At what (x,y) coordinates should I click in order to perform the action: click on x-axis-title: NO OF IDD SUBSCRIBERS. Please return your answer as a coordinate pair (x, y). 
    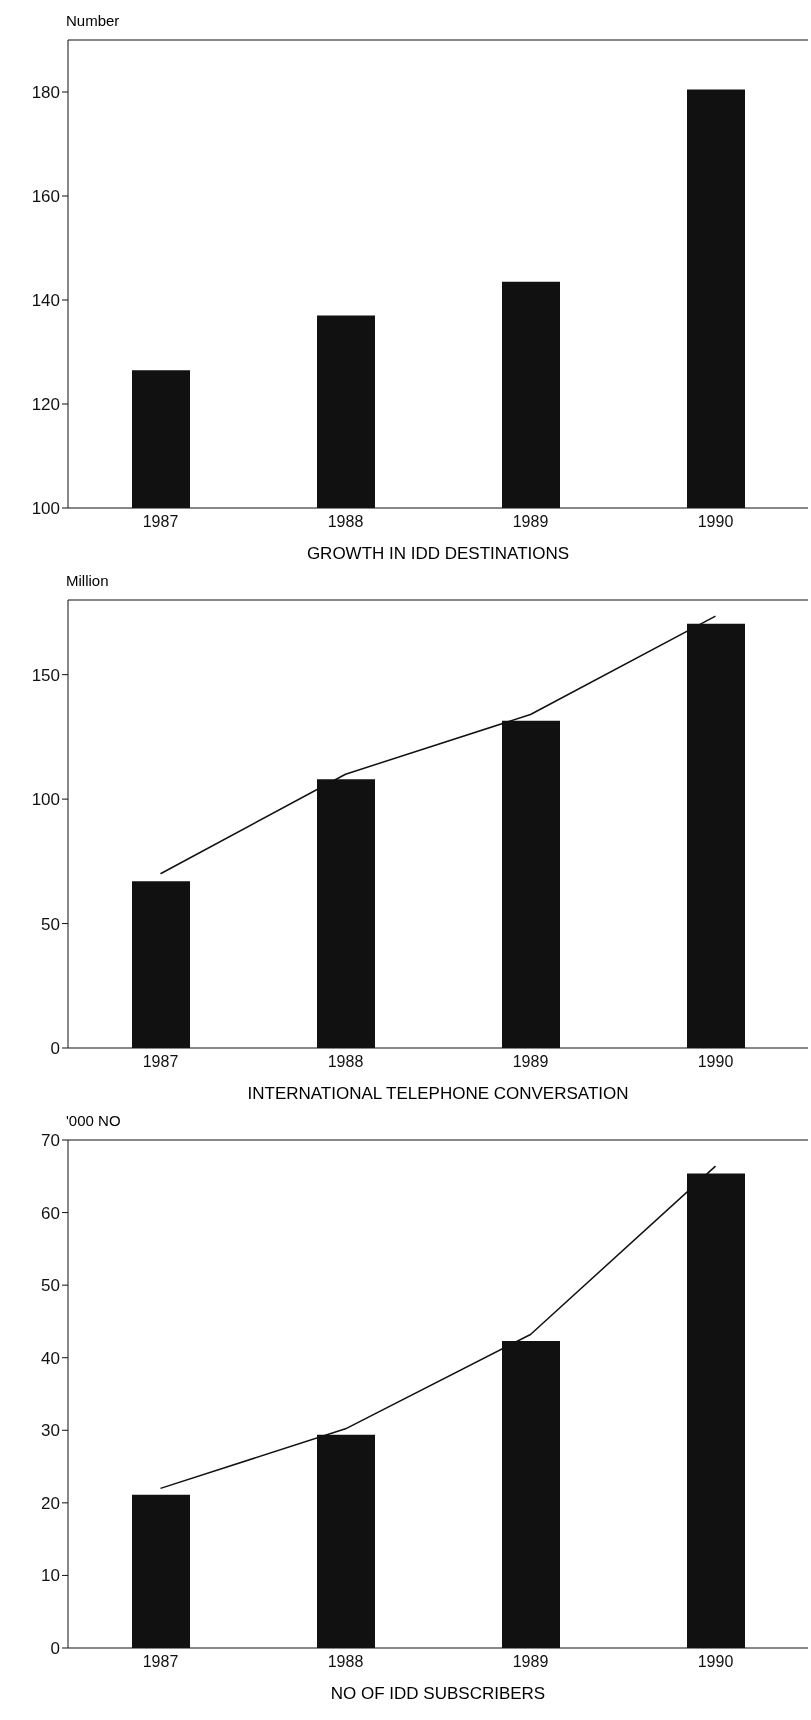
    Looking at the image, I should click on (438, 1694).